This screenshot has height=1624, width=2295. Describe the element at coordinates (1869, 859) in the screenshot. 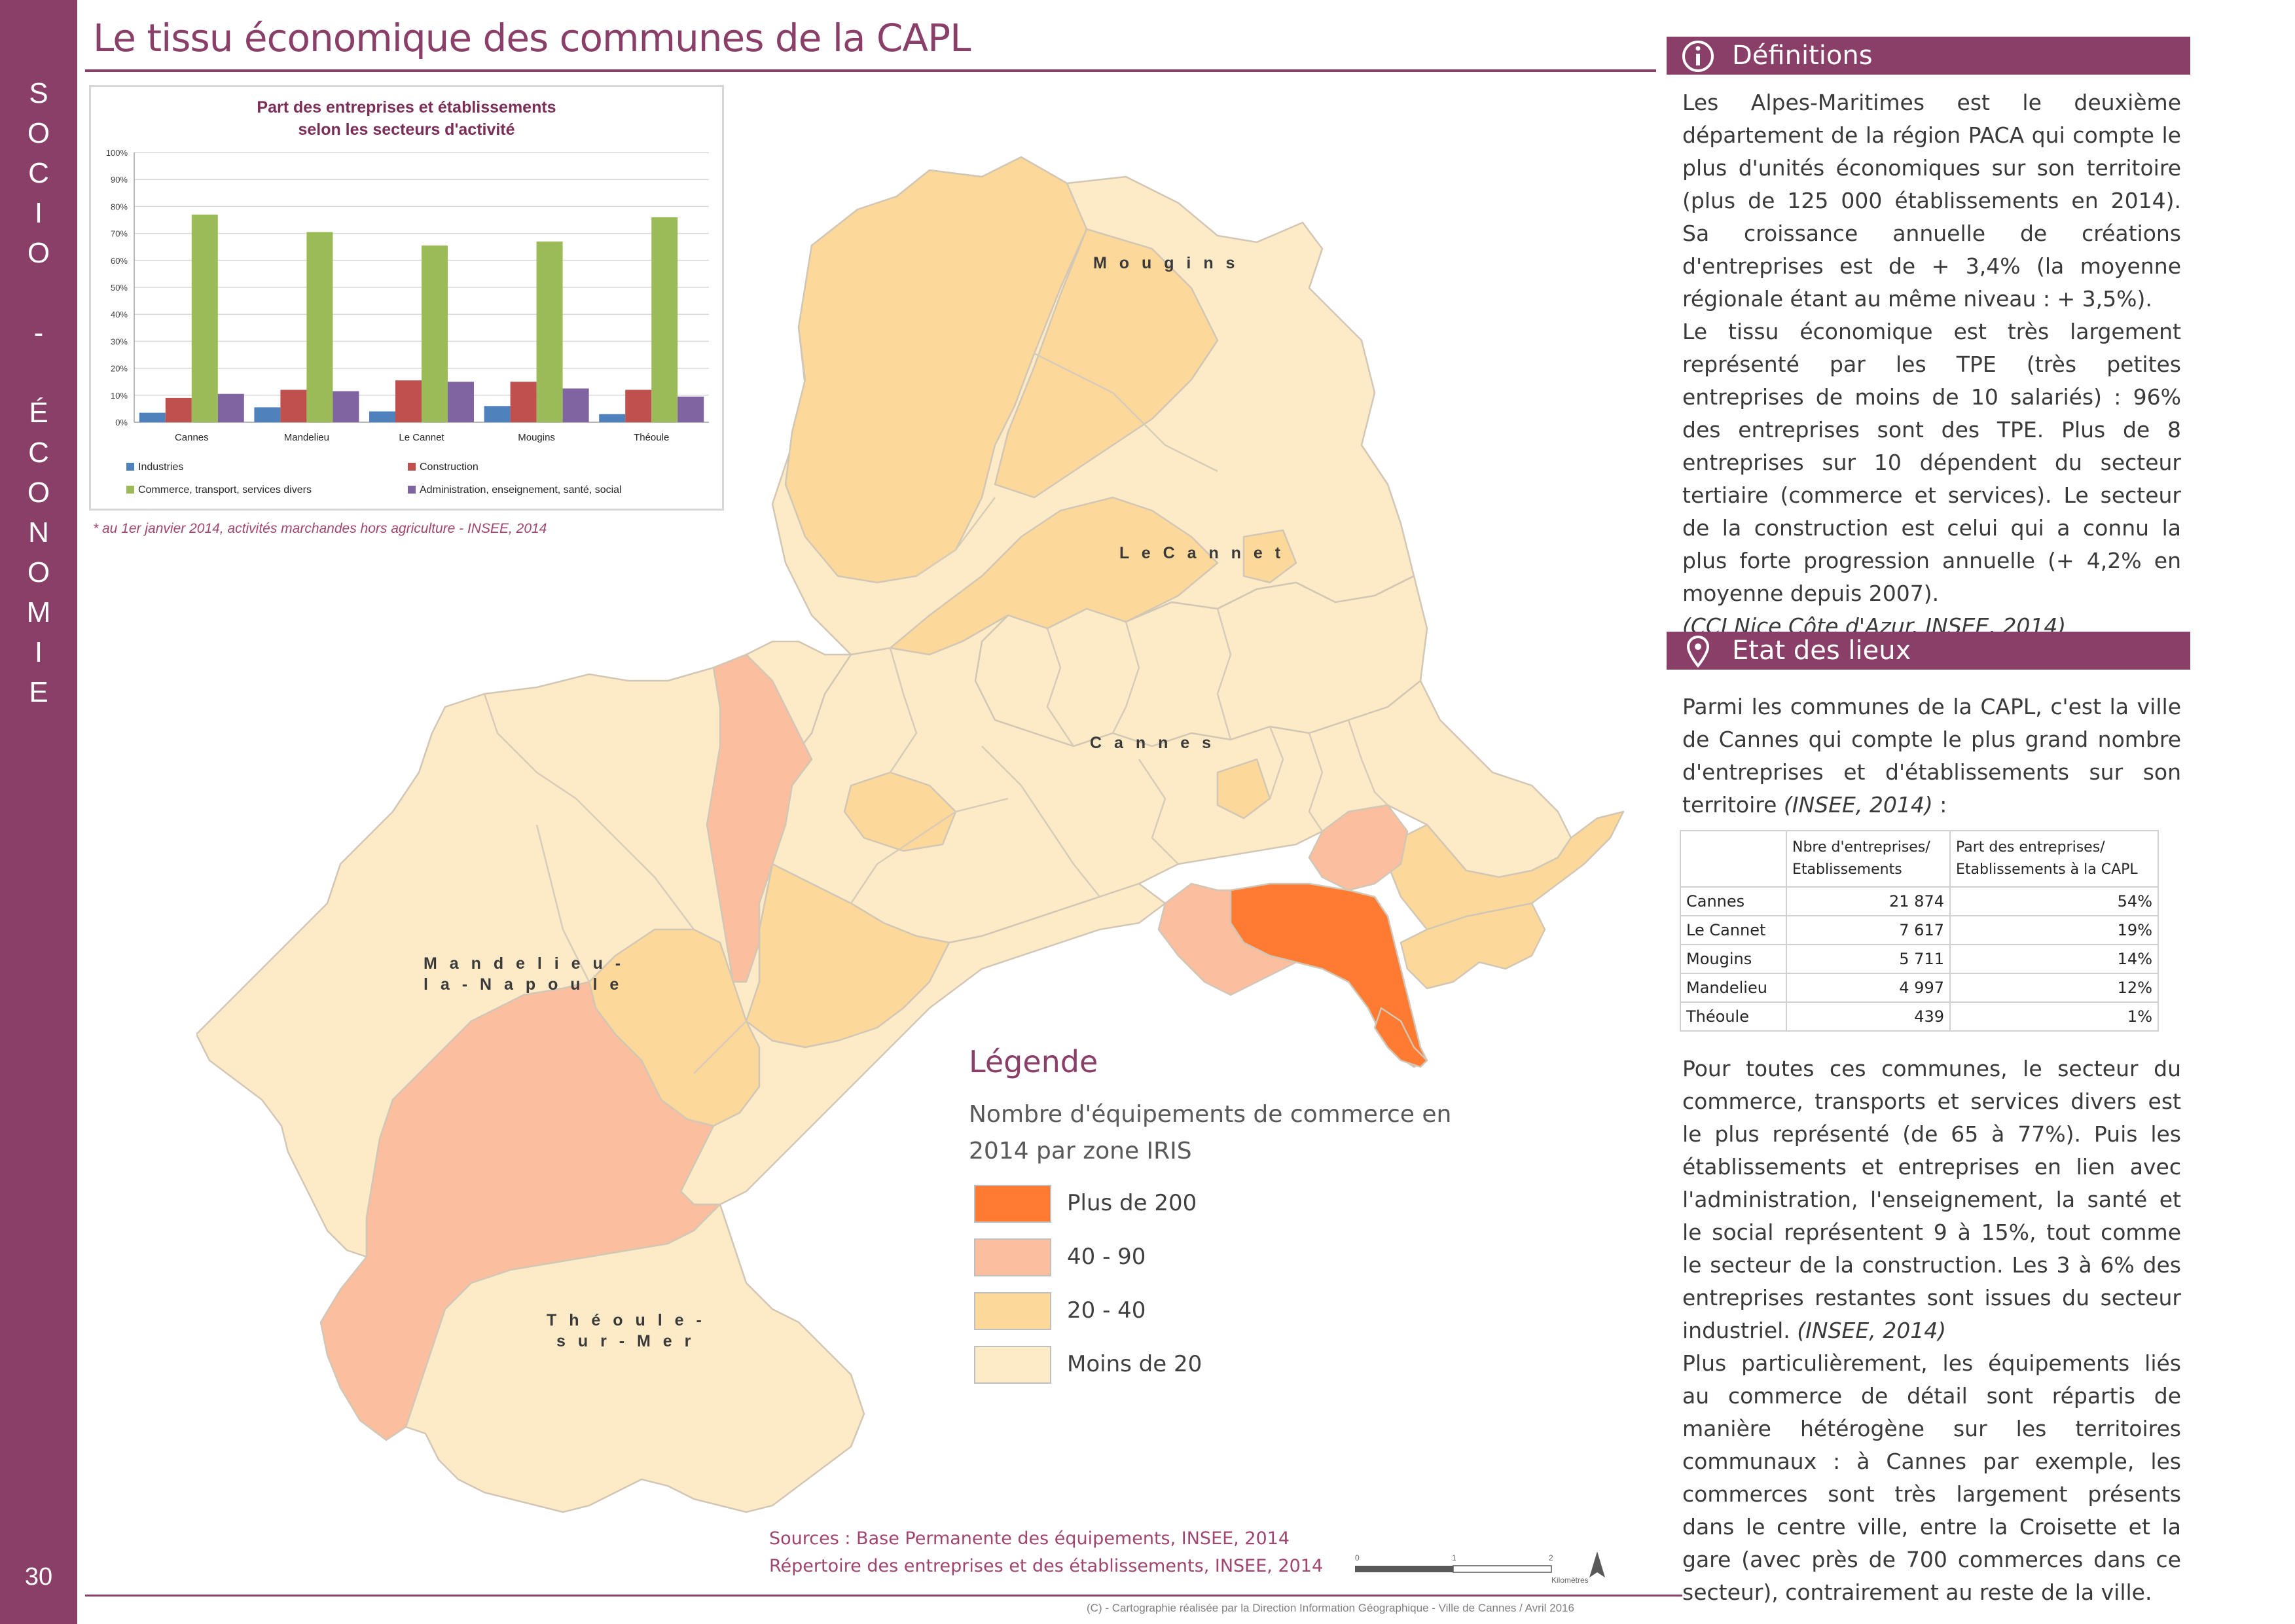

I see `table-header-count: Nbre d'entreprises/ Etablissements` at that location.